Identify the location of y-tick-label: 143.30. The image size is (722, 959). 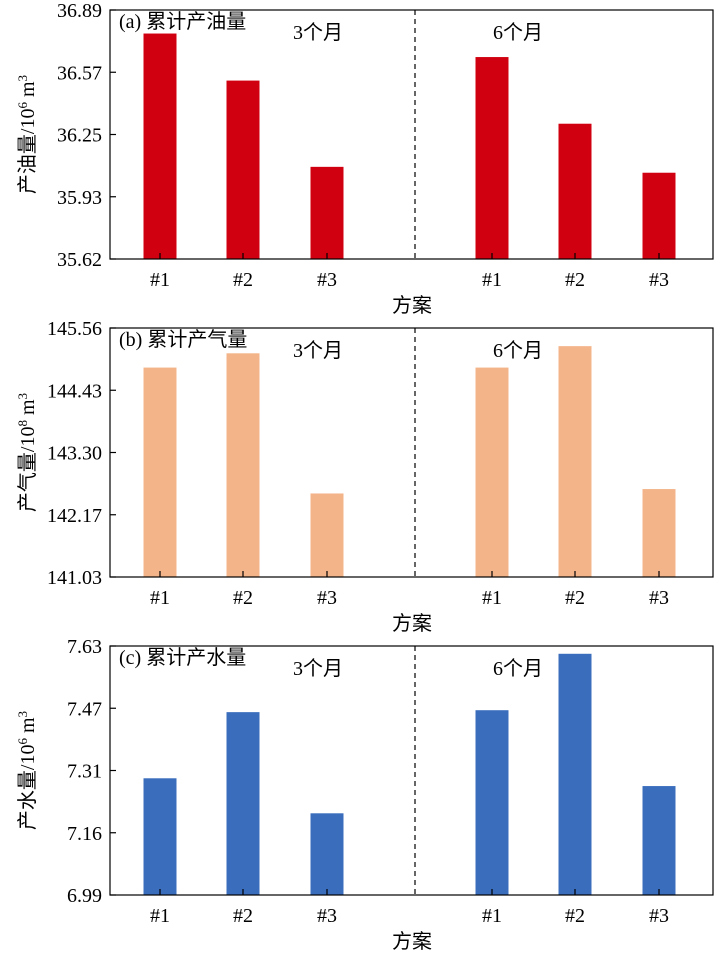
(74, 454).